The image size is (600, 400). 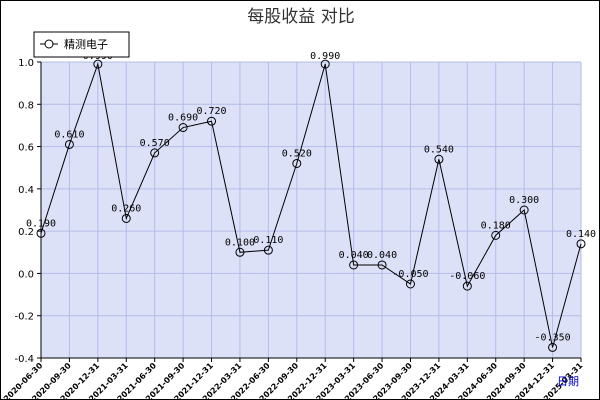 I want to click on data-label: 0.720, so click(x=211, y=111).